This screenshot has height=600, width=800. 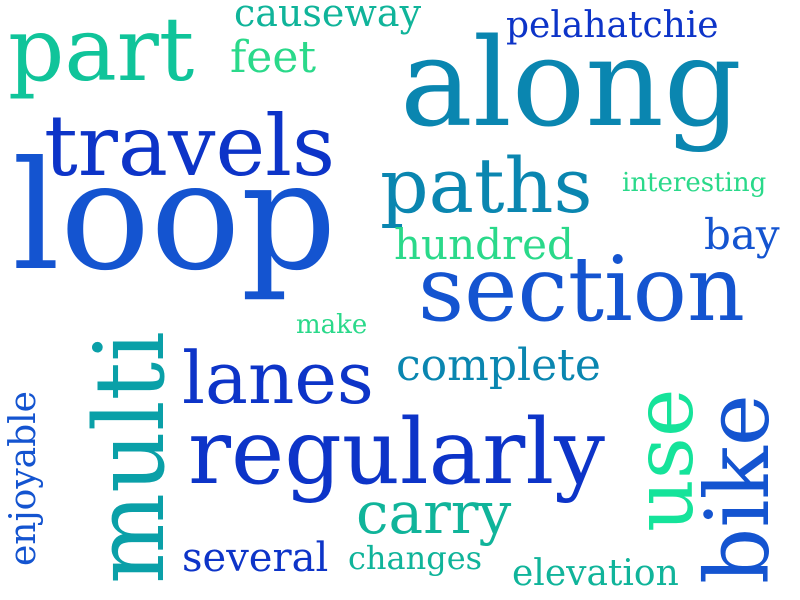 I want to click on word-travels: travels, so click(x=190, y=146).